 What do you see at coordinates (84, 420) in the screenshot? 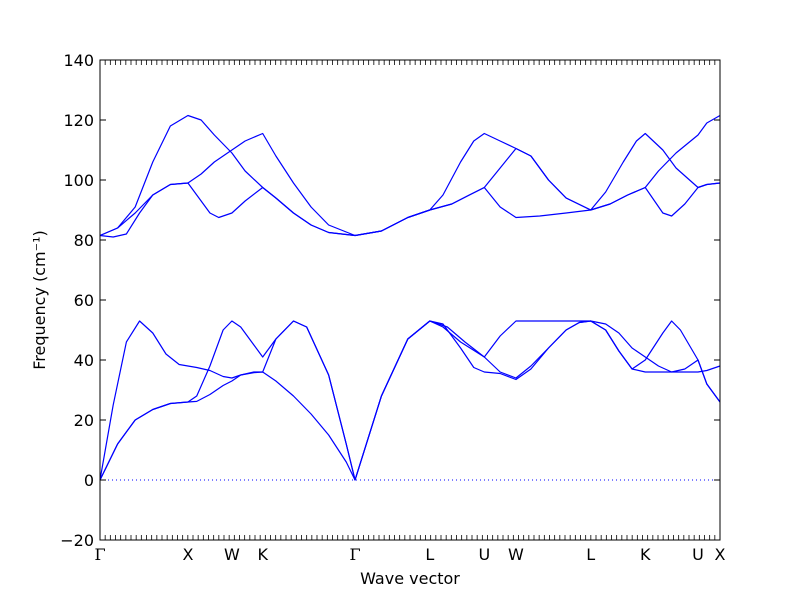
I see `y-tick-label: 20` at bounding box center [84, 420].